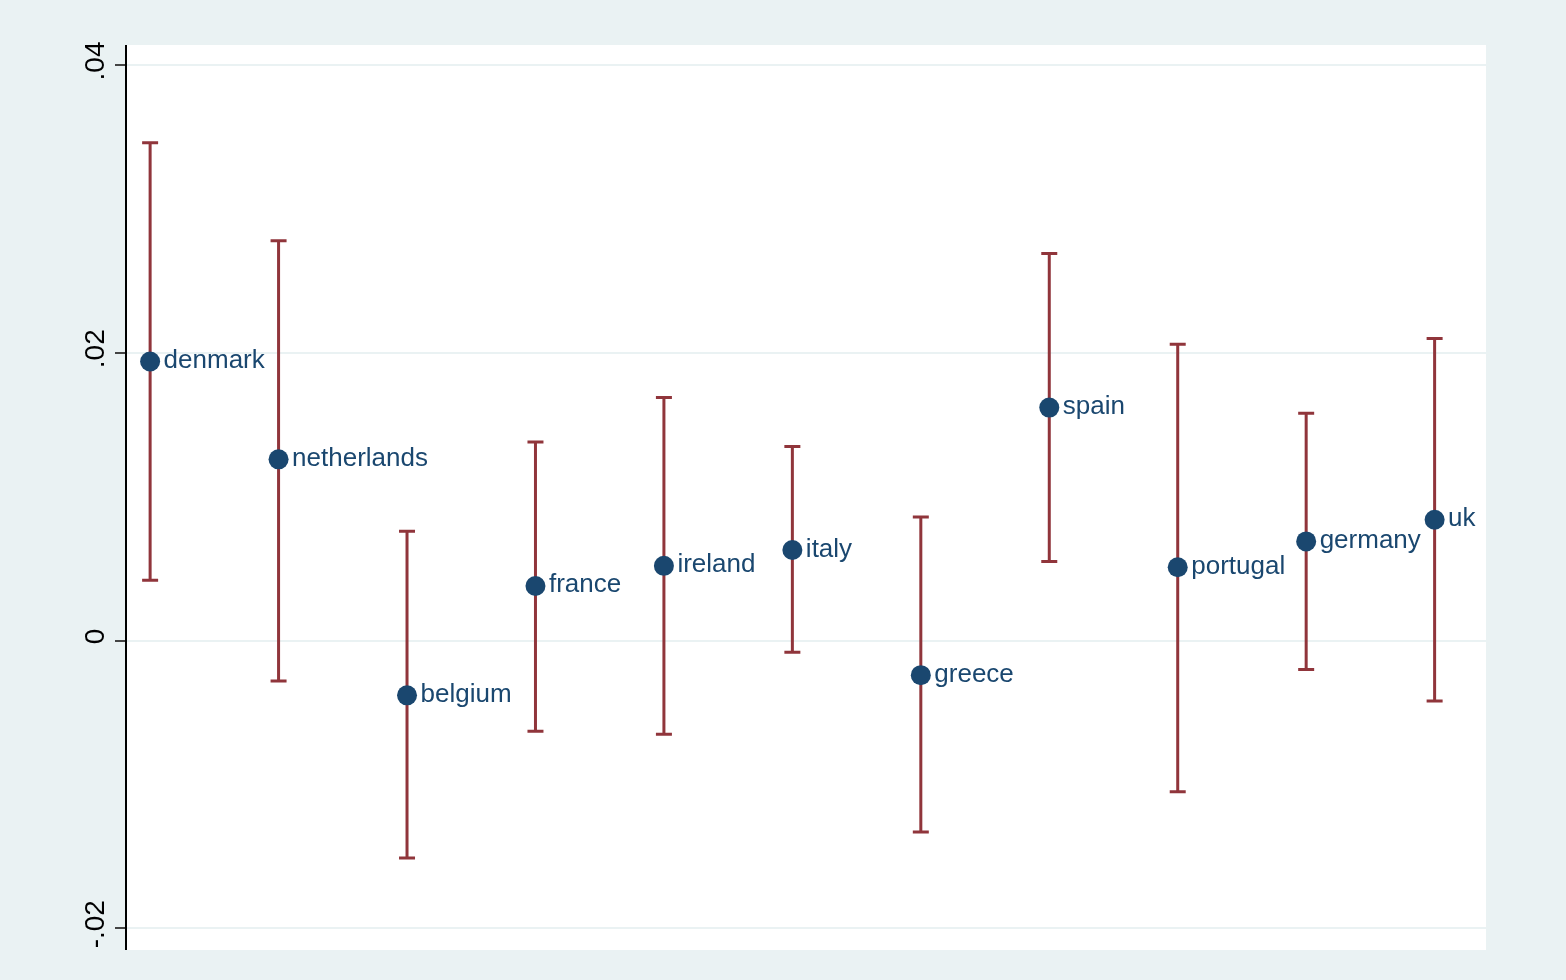 The image size is (1566, 980). What do you see at coordinates (716, 563) in the screenshot?
I see `series-label: ireland` at bounding box center [716, 563].